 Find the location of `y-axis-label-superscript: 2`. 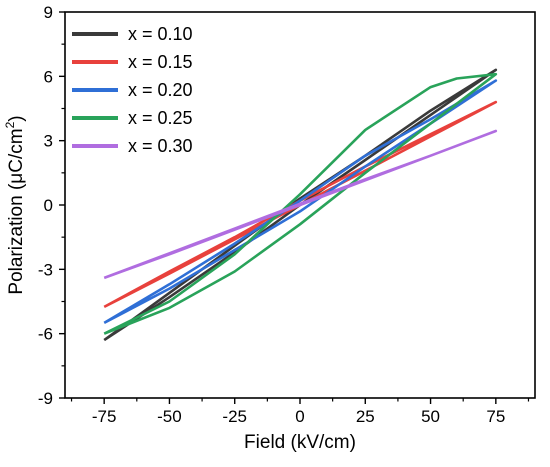

y-axis-label-superscript: 2 is located at coordinates (10, 124).